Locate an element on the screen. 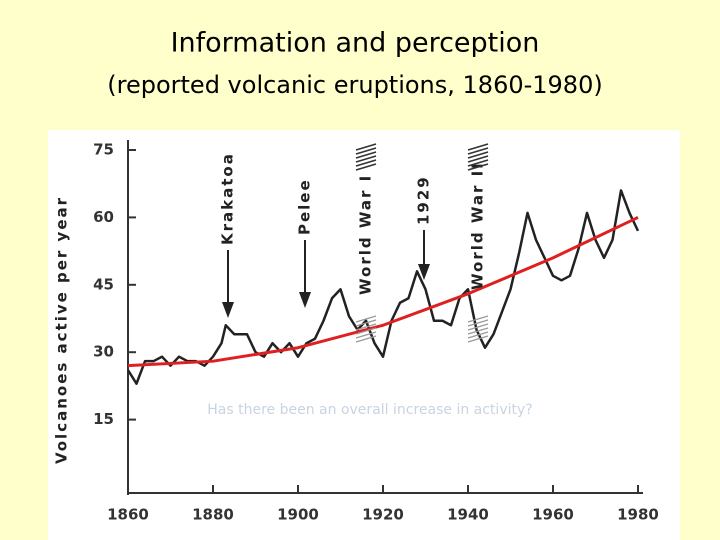  y-tick-label: 75 is located at coordinates (103, 150).